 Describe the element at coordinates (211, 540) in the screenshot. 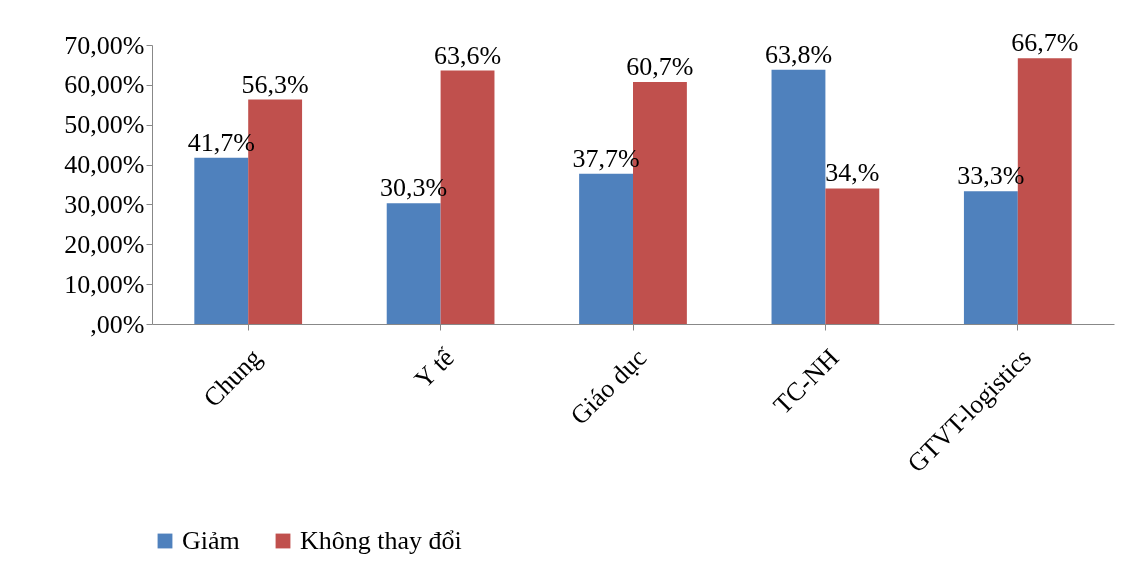

I see `legend-label: Giảm` at that location.